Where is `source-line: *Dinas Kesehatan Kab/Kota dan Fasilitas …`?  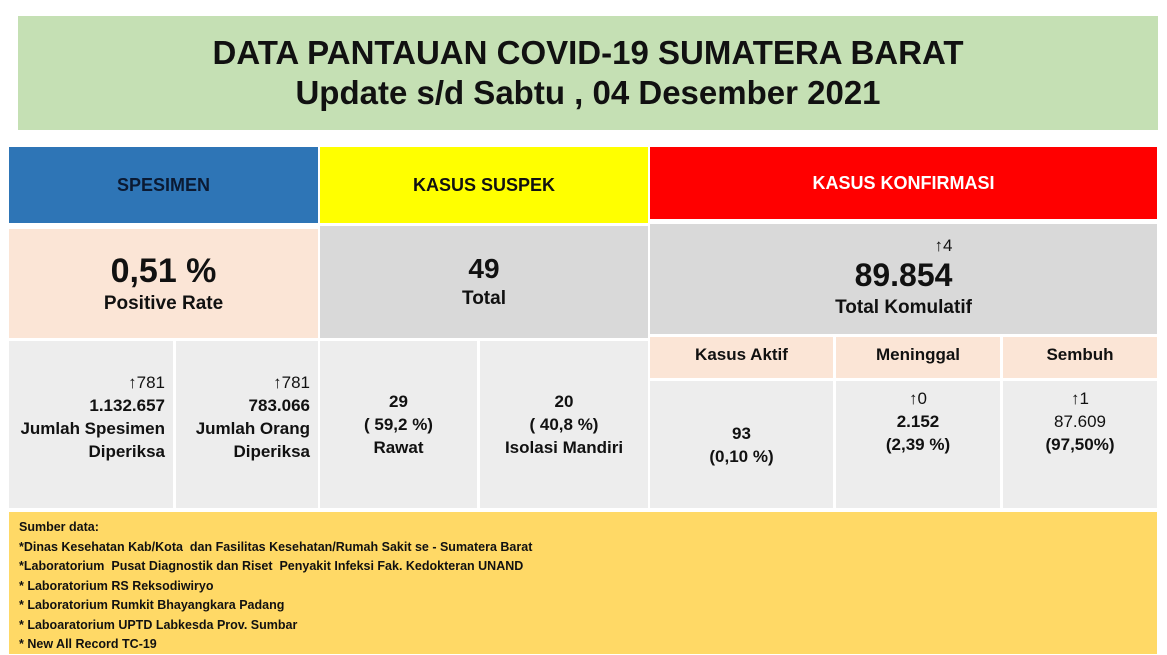 source-line: *Dinas Kesehatan Kab/Kota dan Fasilitas … is located at coordinates (276, 546).